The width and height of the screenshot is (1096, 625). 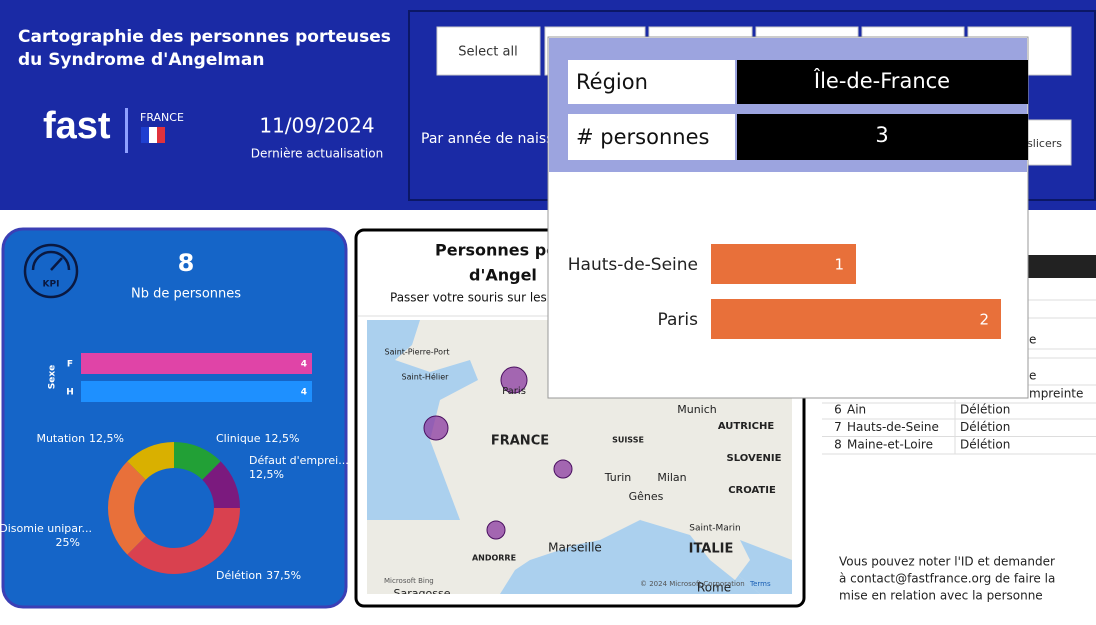 What do you see at coordinates (642, 137) in the screenshot?
I see `field-label: # personnes` at bounding box center [642, 137].